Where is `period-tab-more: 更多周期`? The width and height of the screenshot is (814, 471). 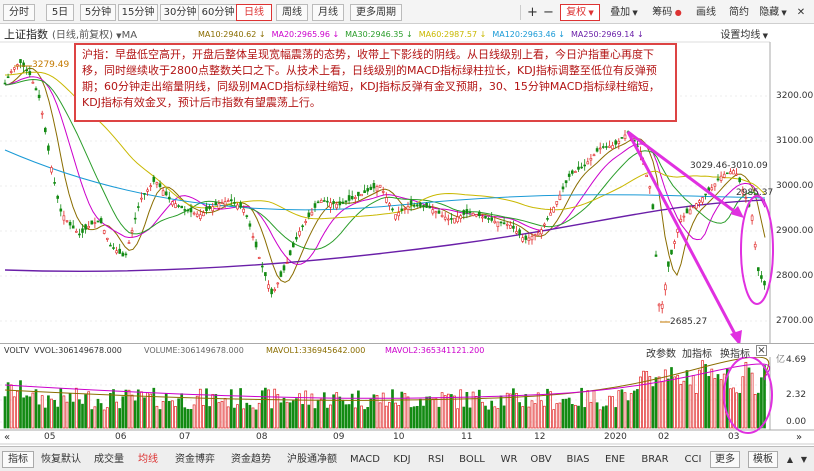 period-tab-more: 更多周期 is located at coordinates (376, 12).